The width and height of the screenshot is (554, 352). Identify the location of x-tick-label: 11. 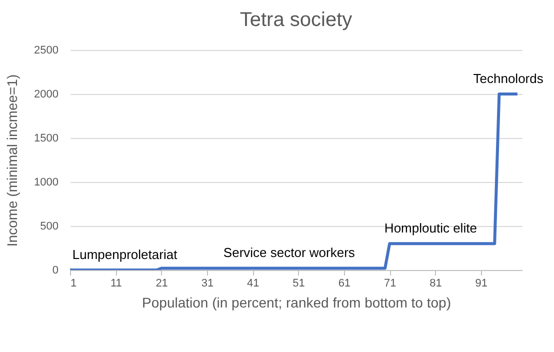
(116, 284).